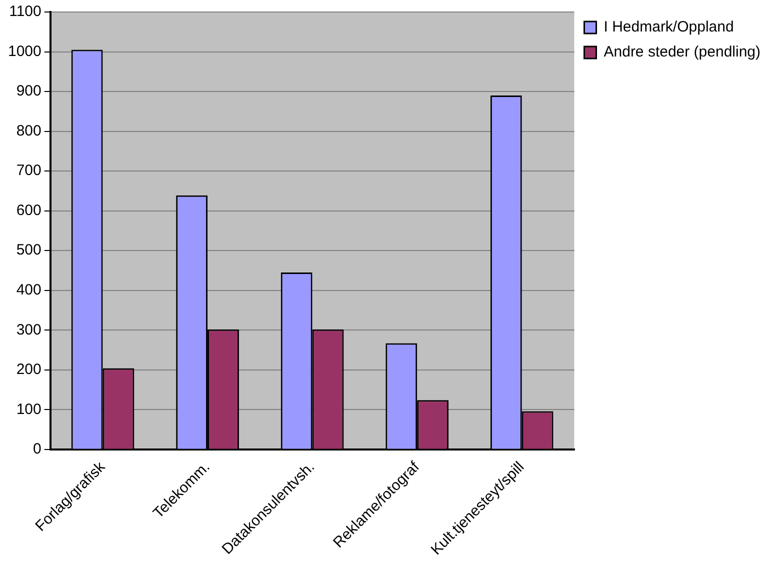 The height and width of the screenshot is (572, 769). Describe the element at coordinates (29, 369) in the screenshot. I see `y-tick-label: 200` at that location.